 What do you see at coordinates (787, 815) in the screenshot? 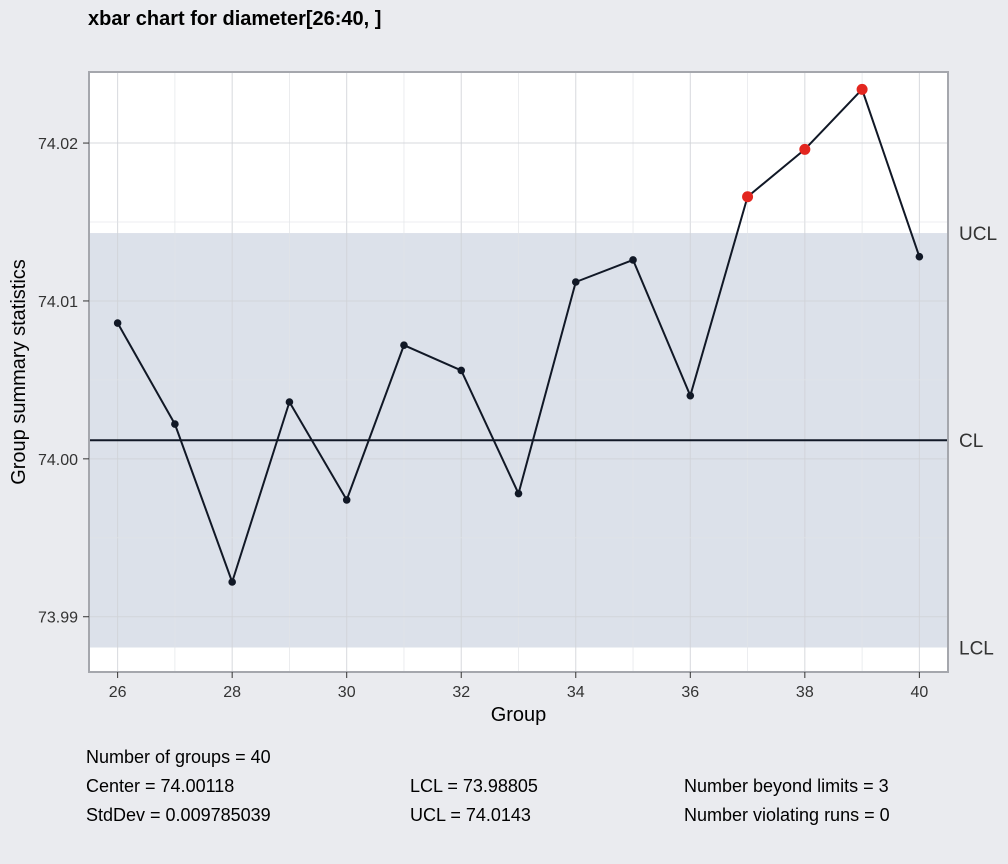
I see `stat-number-violating-runs: Number violating runs = 0` at bounding box center [787, 815].